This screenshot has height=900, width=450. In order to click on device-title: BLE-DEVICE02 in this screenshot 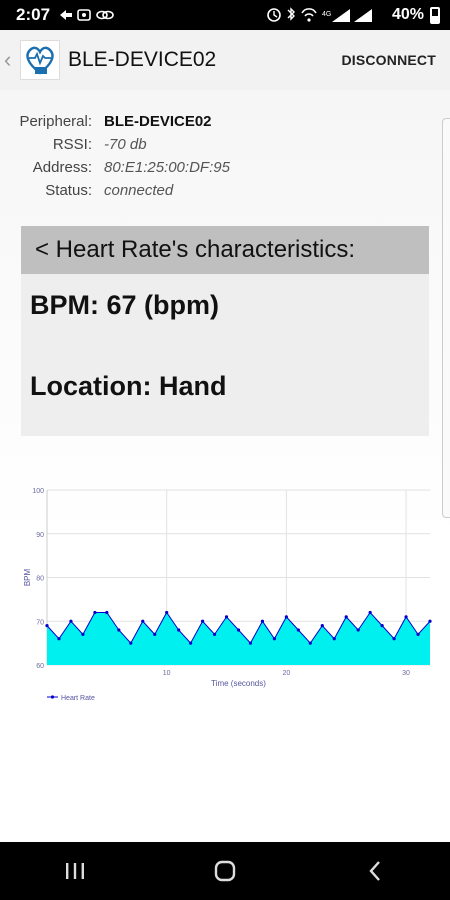, I will do `click(142, 59)`.